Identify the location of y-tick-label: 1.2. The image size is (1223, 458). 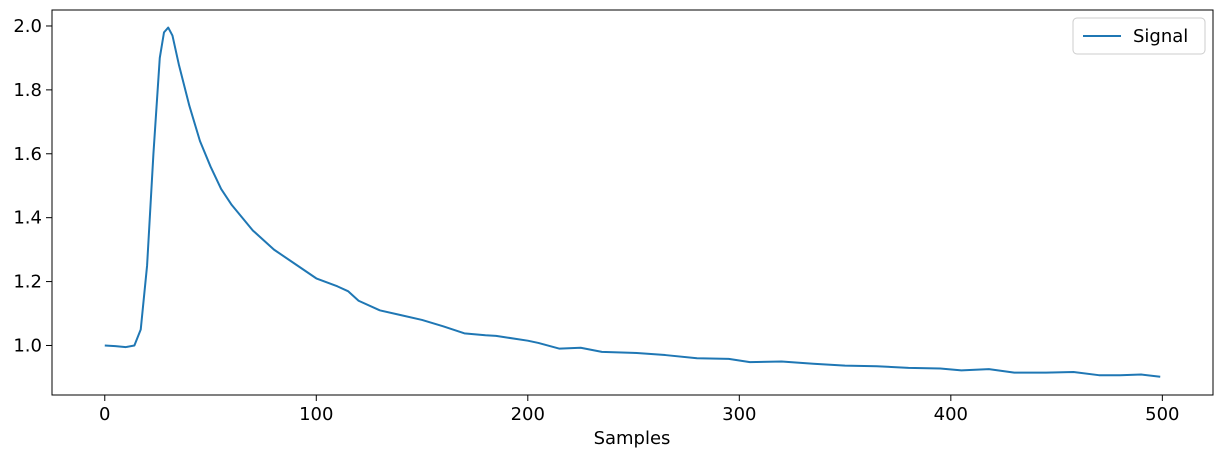
(27, 282).